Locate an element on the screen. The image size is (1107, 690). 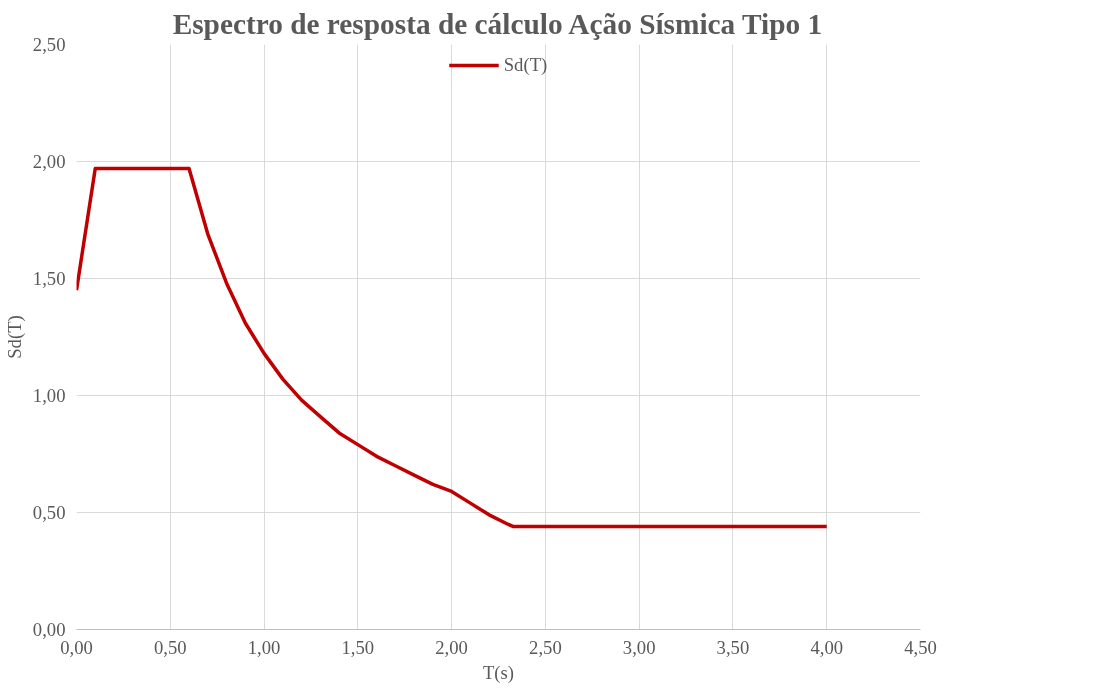
x-tick-label: 1,00 is located at coordinates (264, 647).